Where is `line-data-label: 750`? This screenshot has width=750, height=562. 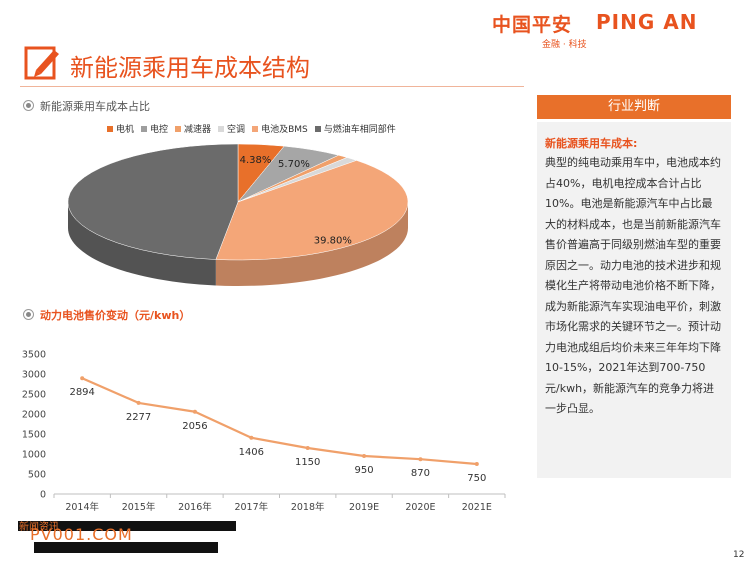 line-data-label: 750 is located at coordinates (476, 478).